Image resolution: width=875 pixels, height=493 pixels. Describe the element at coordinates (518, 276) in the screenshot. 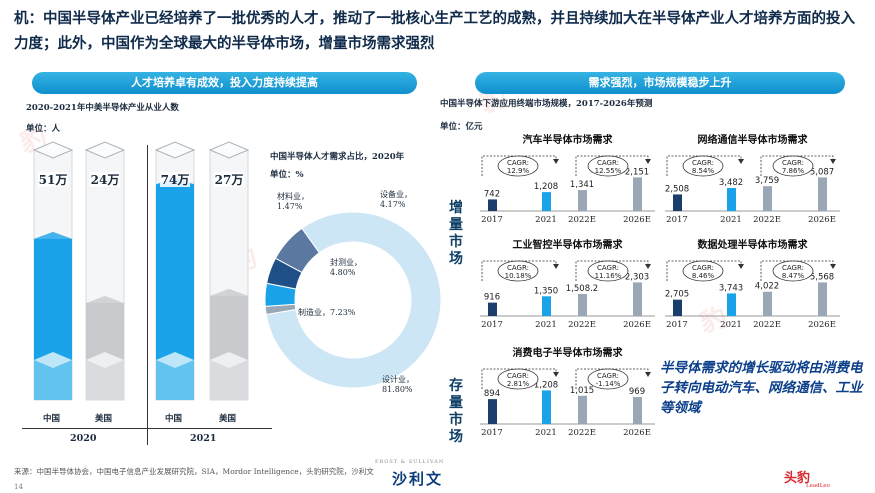

I see `cagr-value: 10.18%` at that location.